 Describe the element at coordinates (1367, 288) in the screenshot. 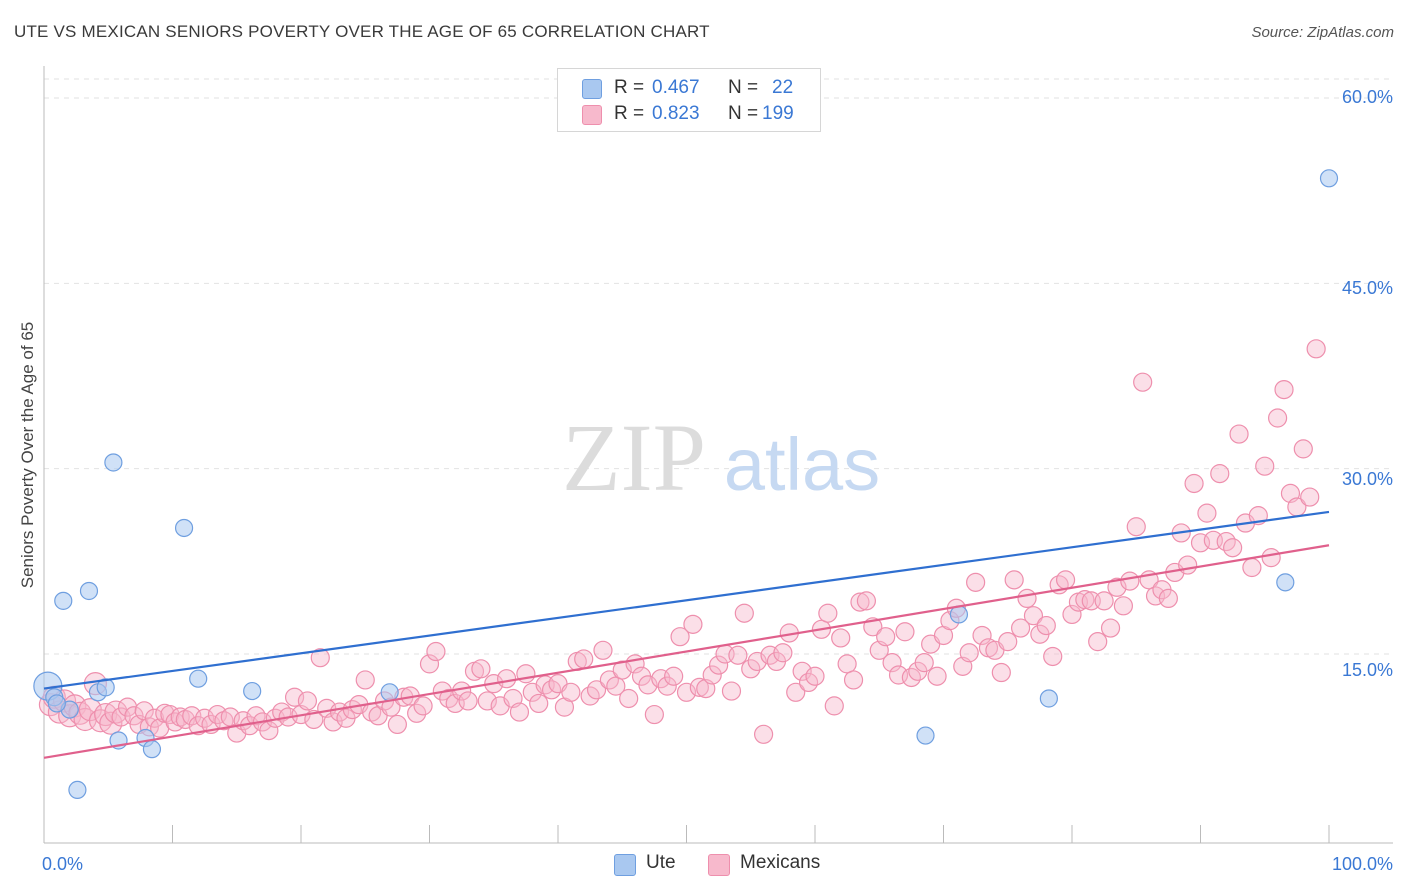

I see `y-tick-label-45: 45.0%` at that location.